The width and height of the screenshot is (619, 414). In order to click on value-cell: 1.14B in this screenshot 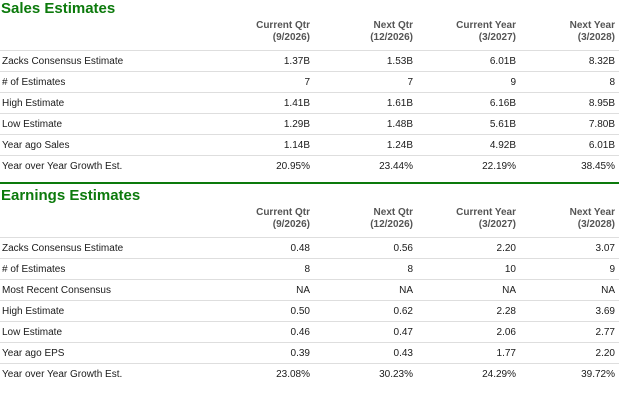, I will do `click(261, 145)`.